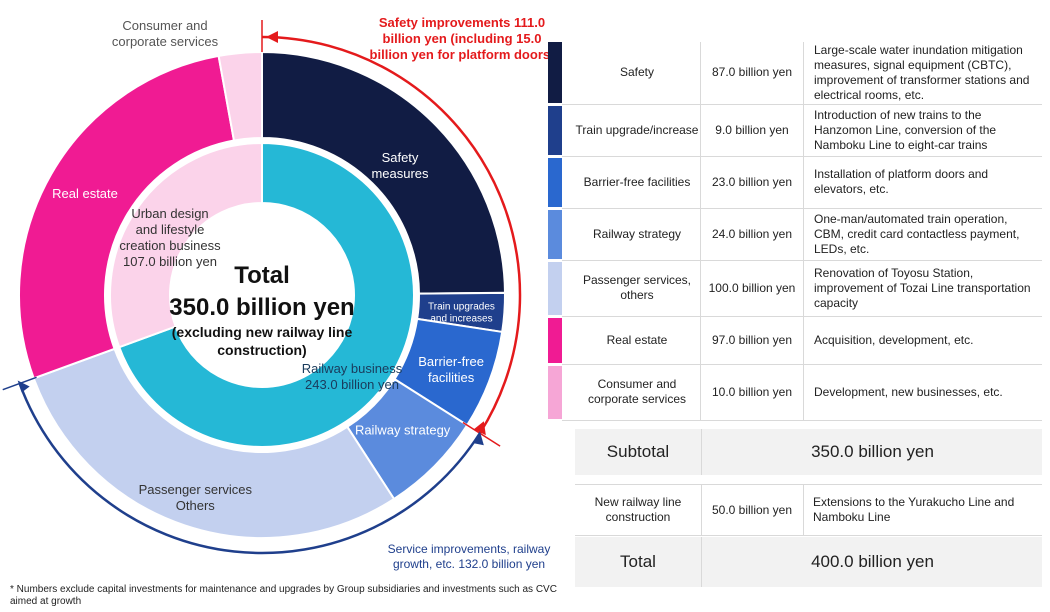  Describe the element at coordinates (196, 497) in the screenshot. I see `outer-segment-label: Passenger services Others` at that location.